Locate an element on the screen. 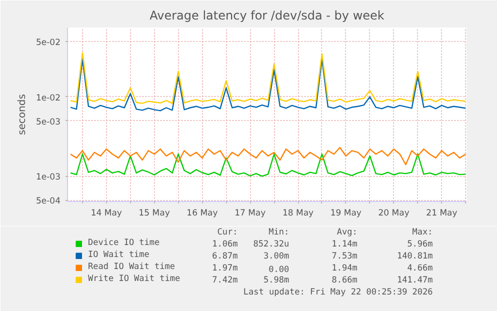 This screenshot has width=497, height=311. text: 4.66m is located at coordinates (420, 269).